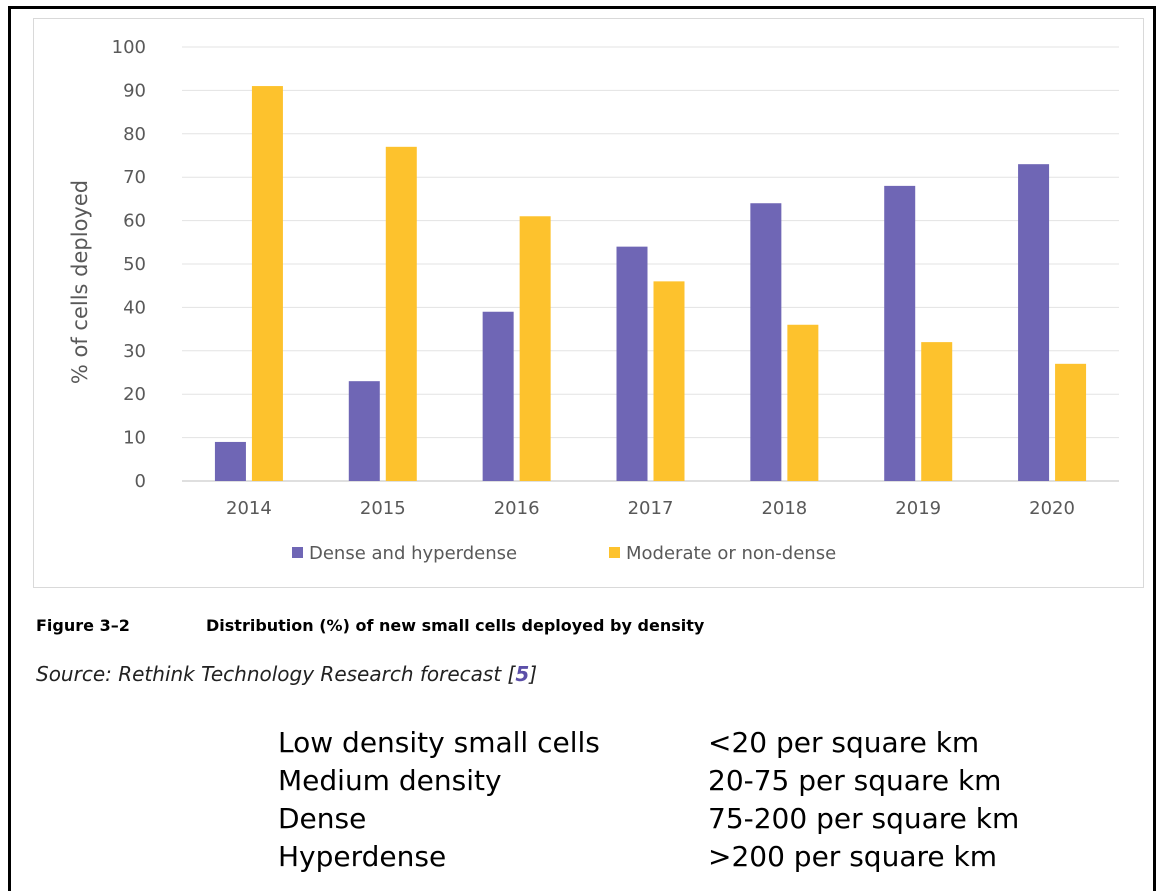  What do you see at coordinates (134, 90) in the screenshot?
I see `y-tick-label: 90` at bounding box center [134, 90].